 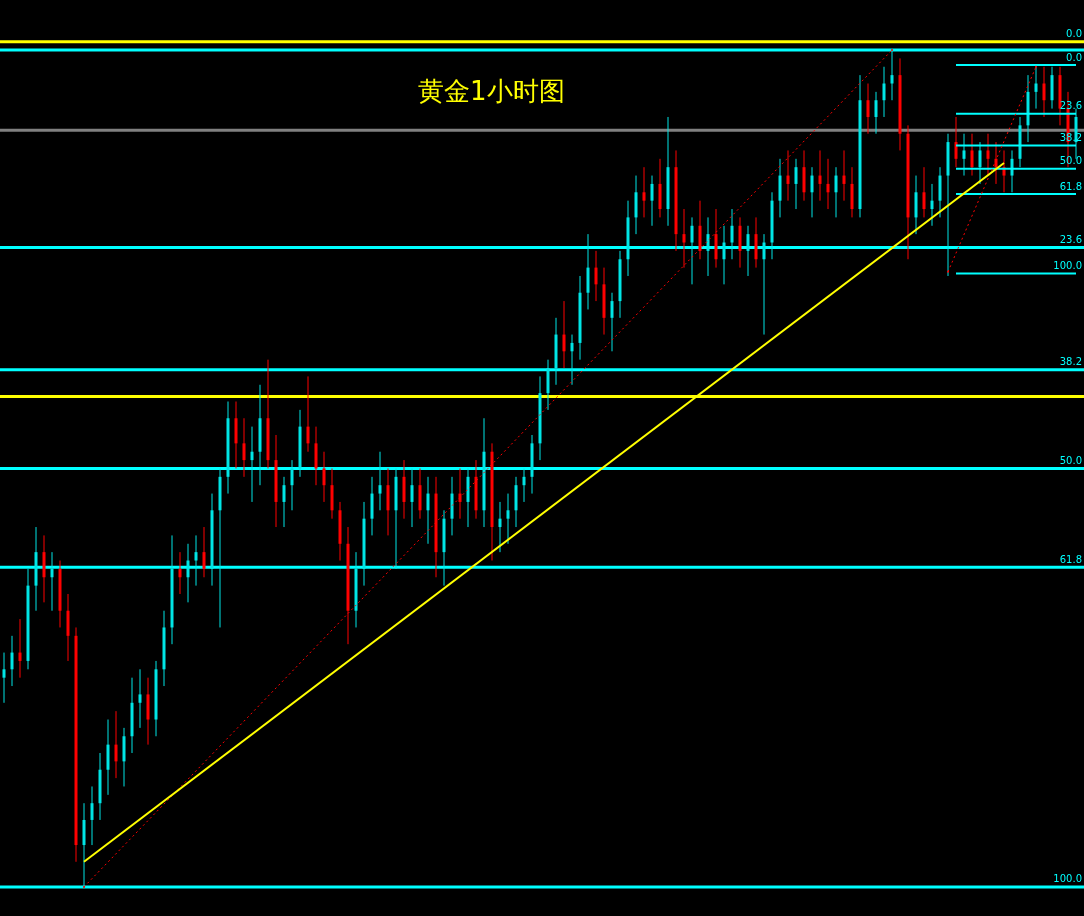 I want to click on annotation: 23.6, so click(x=1070, y=240).